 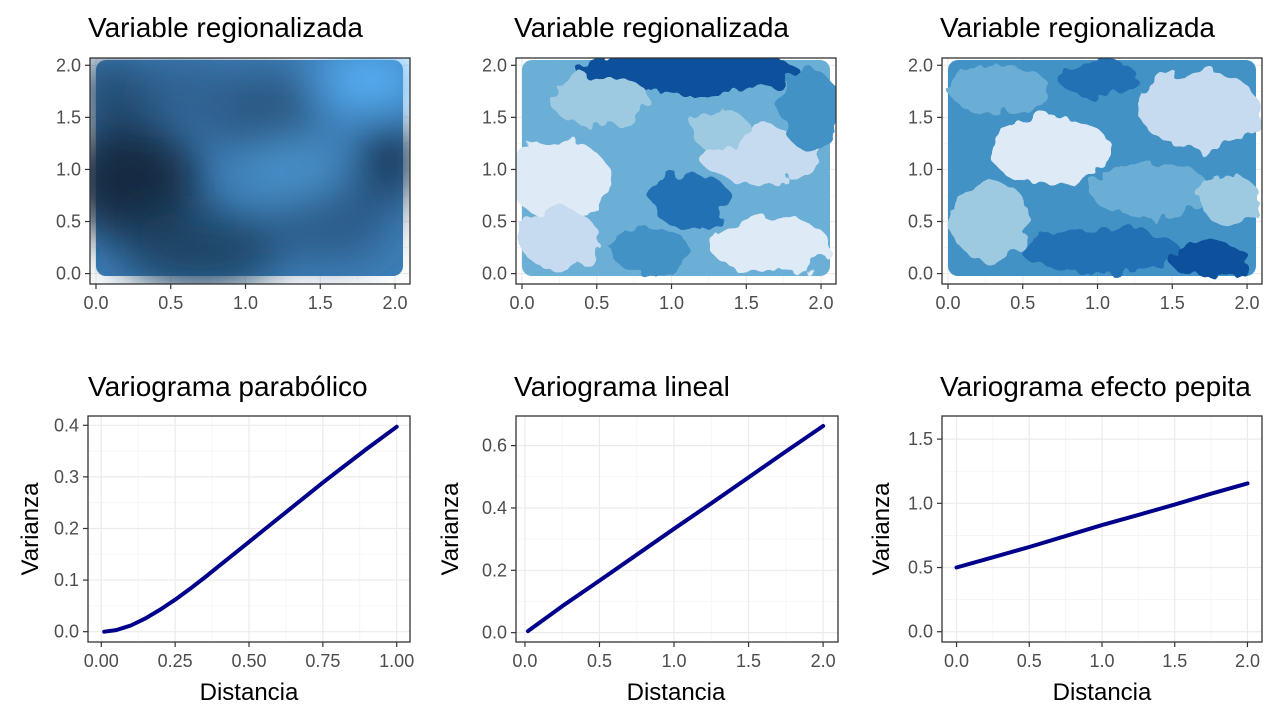 I want to click on axes-1: 0.0 0.5 1.0 1.5 2.0 0.0 0.5 1.0 1.5 2.0, so click(x=659, y=184).